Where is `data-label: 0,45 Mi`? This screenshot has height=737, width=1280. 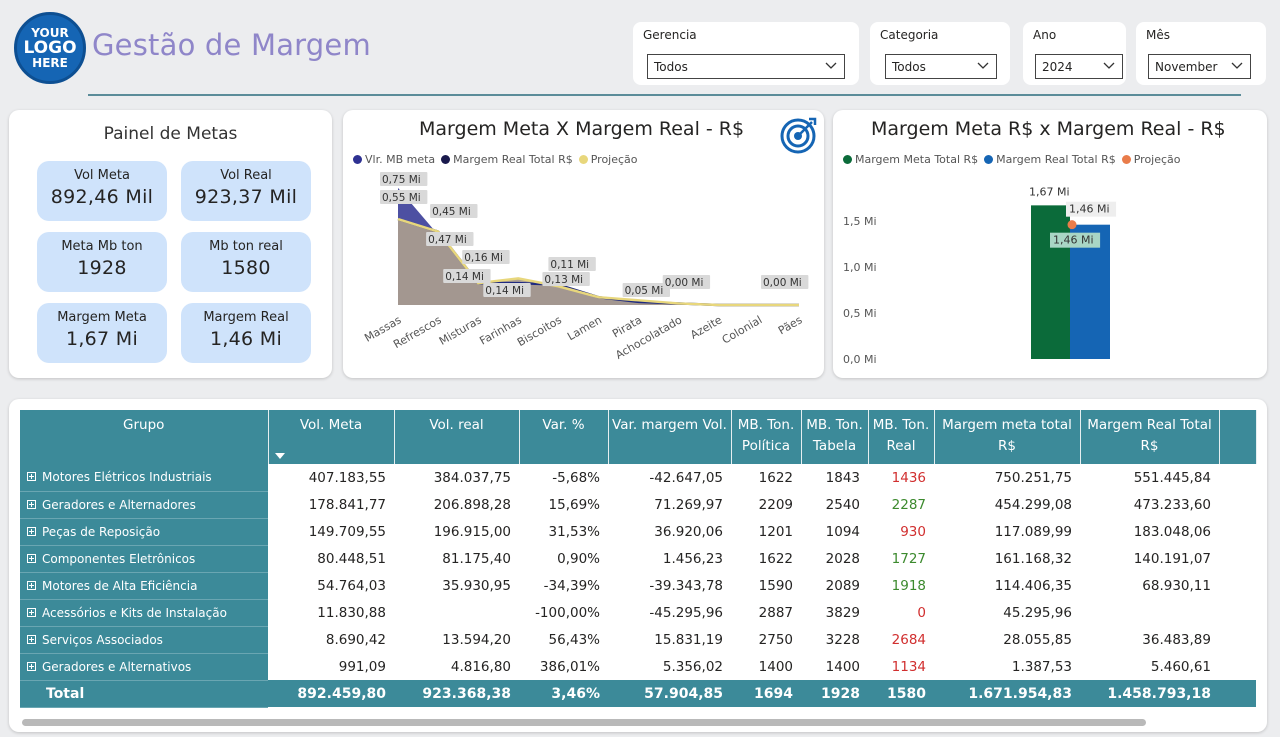 data-label: 0,45 Mi is located at coordinates (451, 212).